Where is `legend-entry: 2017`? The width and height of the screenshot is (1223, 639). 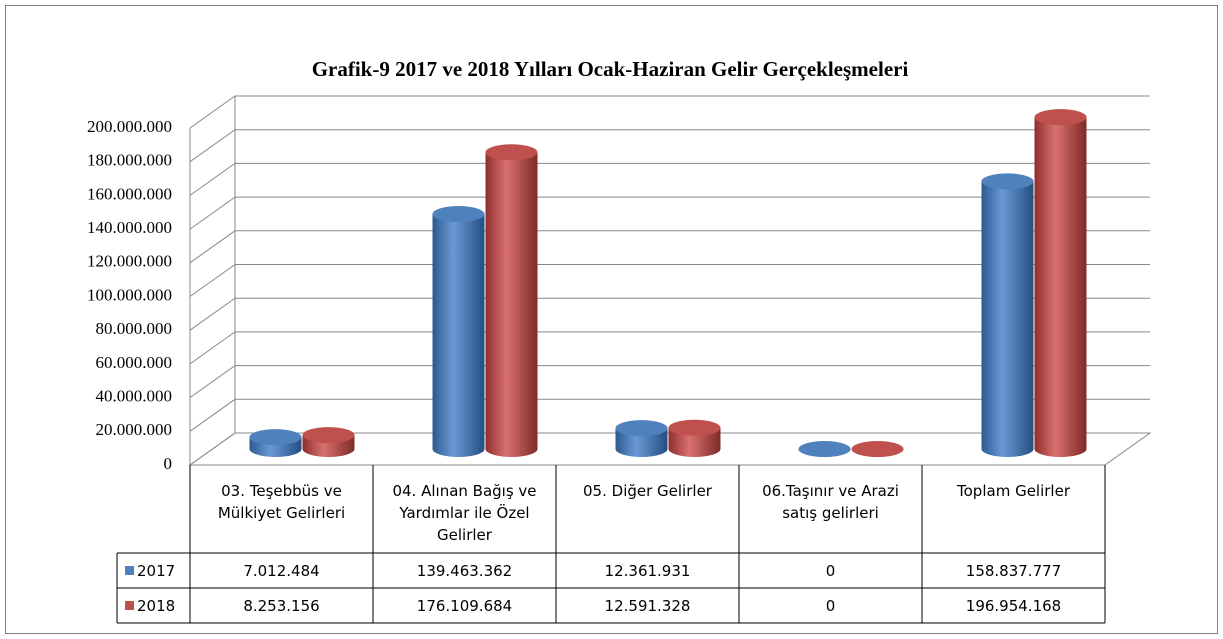 legend-entry: 2017 is located at coordinates (153, 570).